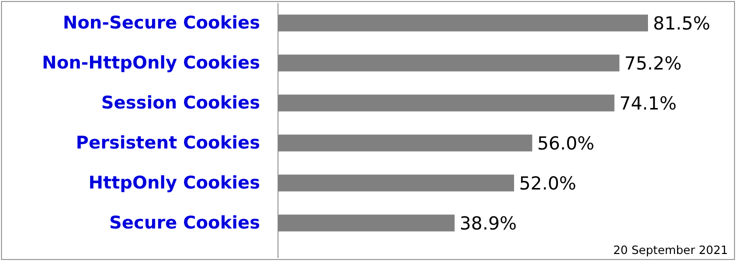 The height and width of the screenshot is (261, 736). Describe the element at coordinates (565, 143) in the screenshot. I see `data-label: 56.0%` at that location.